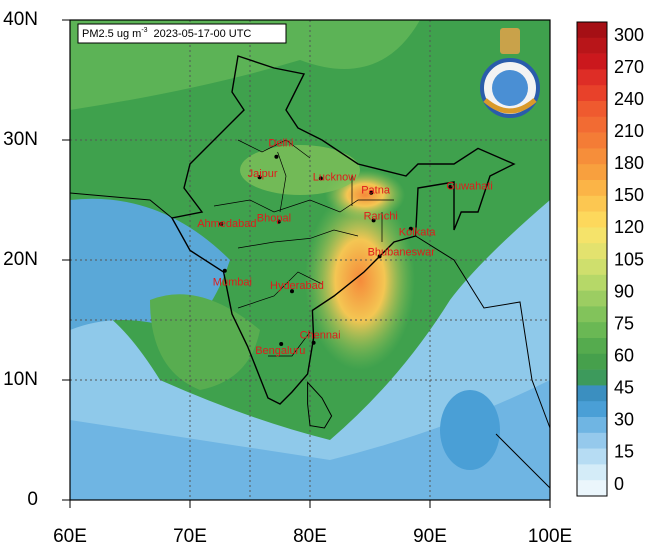  I want to click on lon-label: 70E, so click(190, 536).